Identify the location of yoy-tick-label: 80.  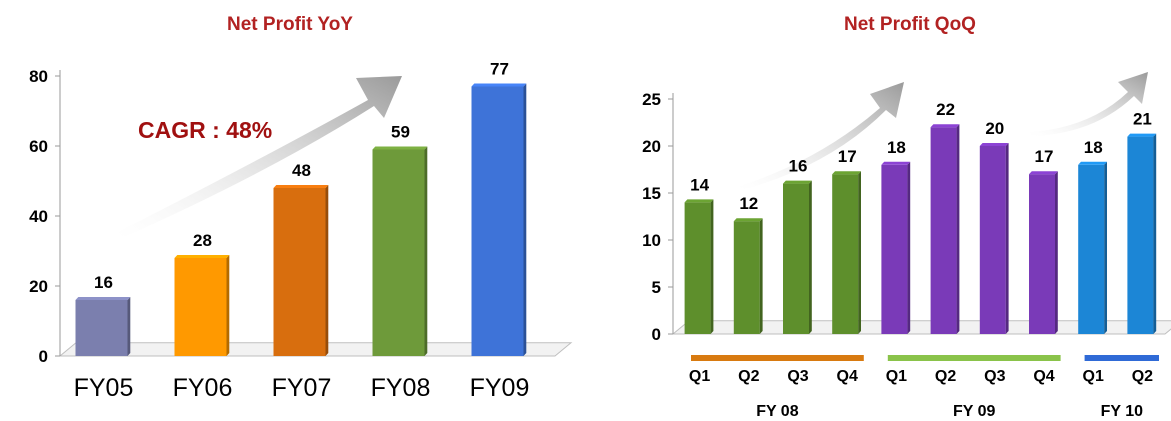
(38, 76).